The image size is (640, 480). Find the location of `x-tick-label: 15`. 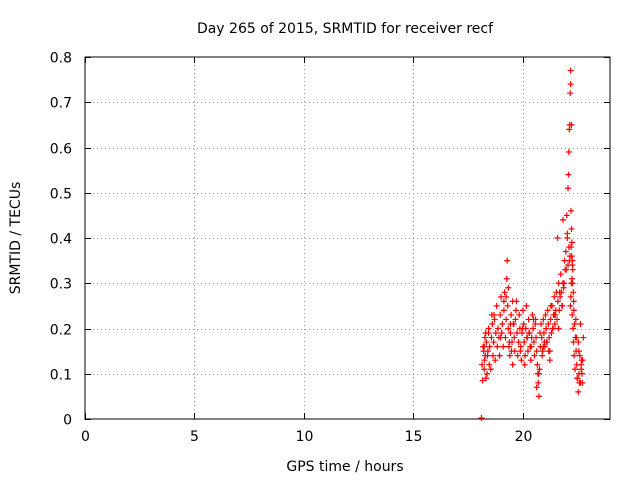

x-tick-label: 15 is located at coordinates (414, 437).